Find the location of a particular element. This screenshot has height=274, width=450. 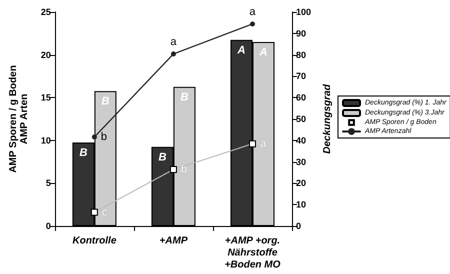

y2-tick-label: 40 is located at coordinates (301, 140).